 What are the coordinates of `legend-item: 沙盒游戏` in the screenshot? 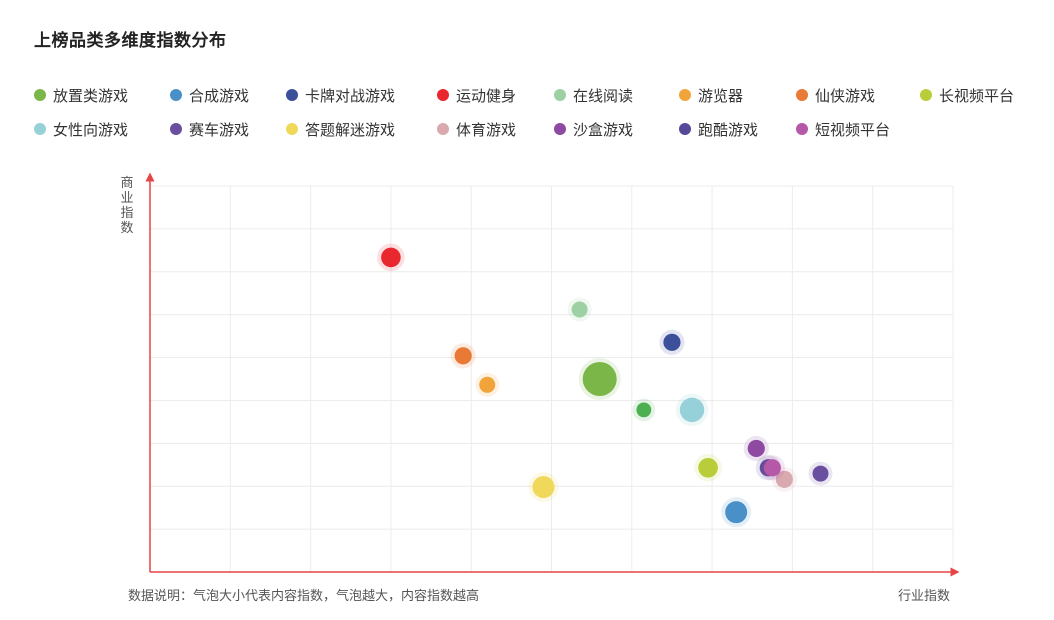 It's located at (593, 129).